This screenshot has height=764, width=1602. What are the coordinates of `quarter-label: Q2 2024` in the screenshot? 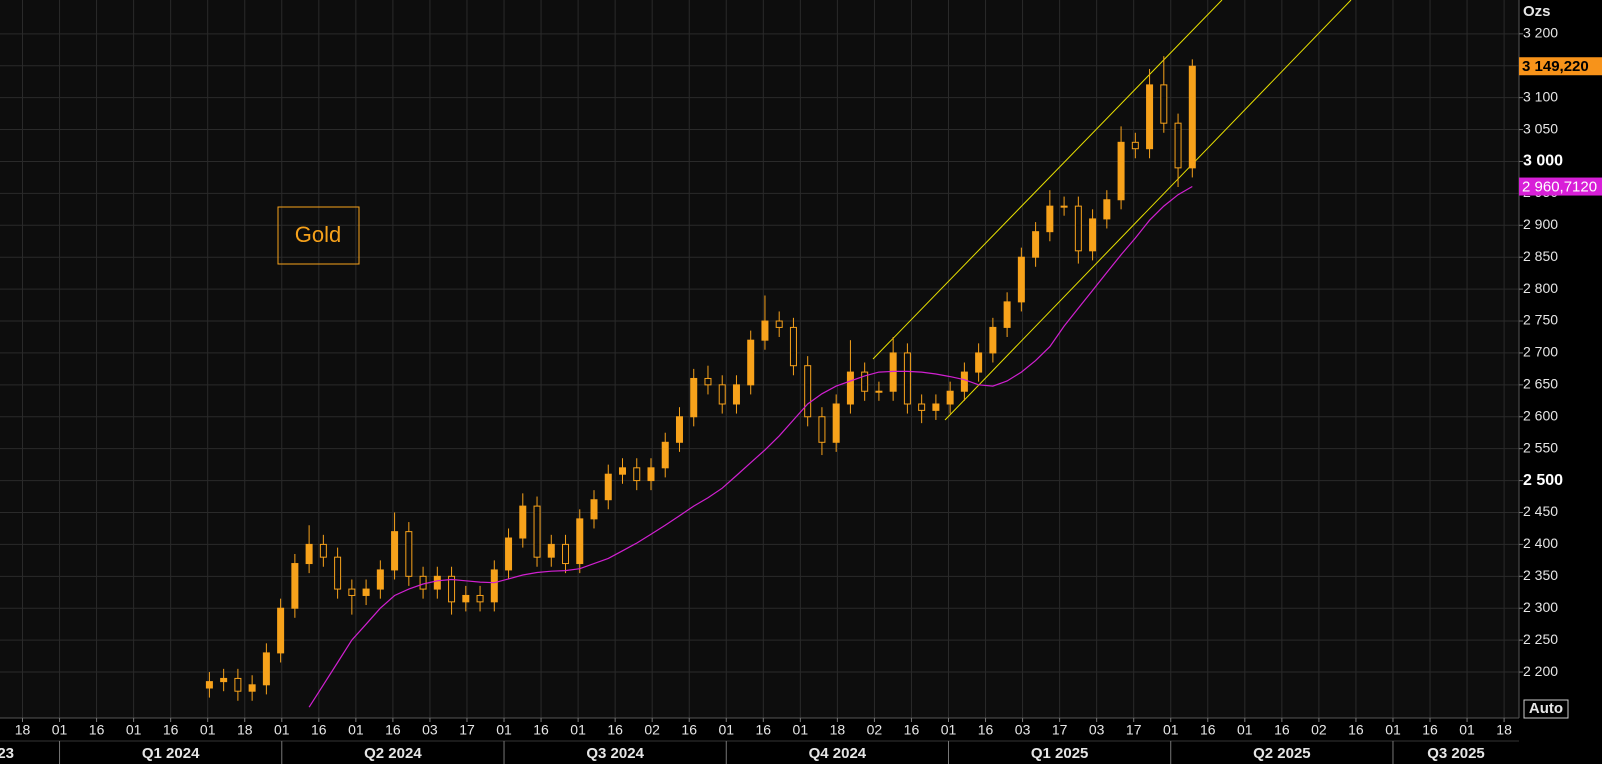 It's located at (393, 753).